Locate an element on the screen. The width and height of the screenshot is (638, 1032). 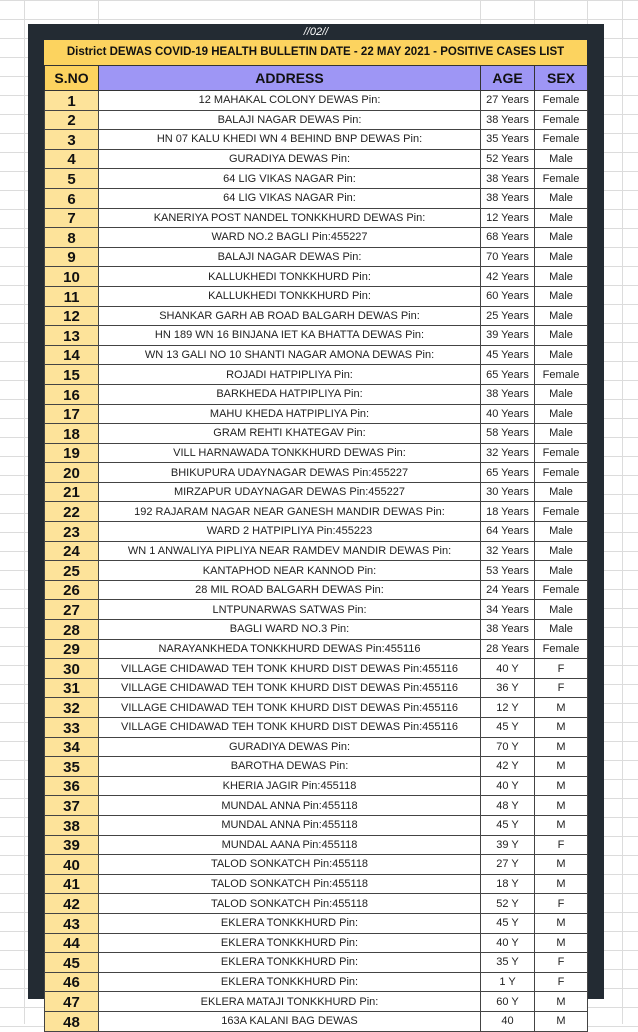
address-cell: KHERIA JAGIR Pin:455118 is located at coordinates (289, 786).